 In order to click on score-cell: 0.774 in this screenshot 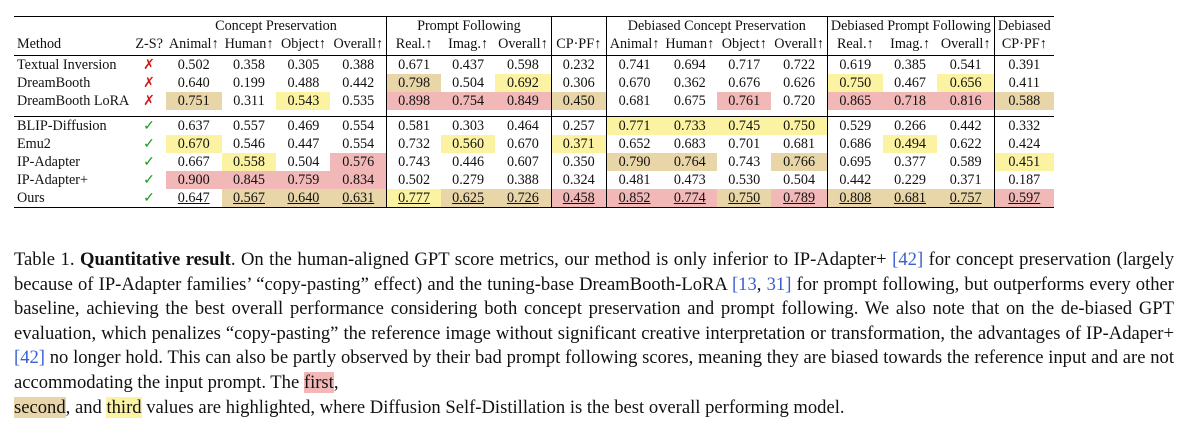, I will do `click(690, 198)`.